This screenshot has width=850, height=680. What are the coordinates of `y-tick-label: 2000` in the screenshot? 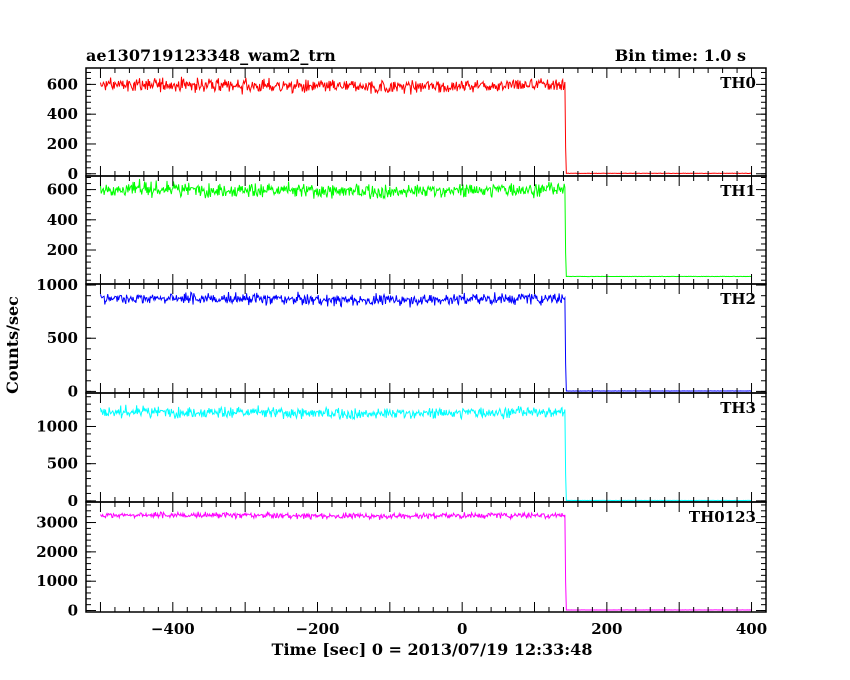 It's located at (57, 552).